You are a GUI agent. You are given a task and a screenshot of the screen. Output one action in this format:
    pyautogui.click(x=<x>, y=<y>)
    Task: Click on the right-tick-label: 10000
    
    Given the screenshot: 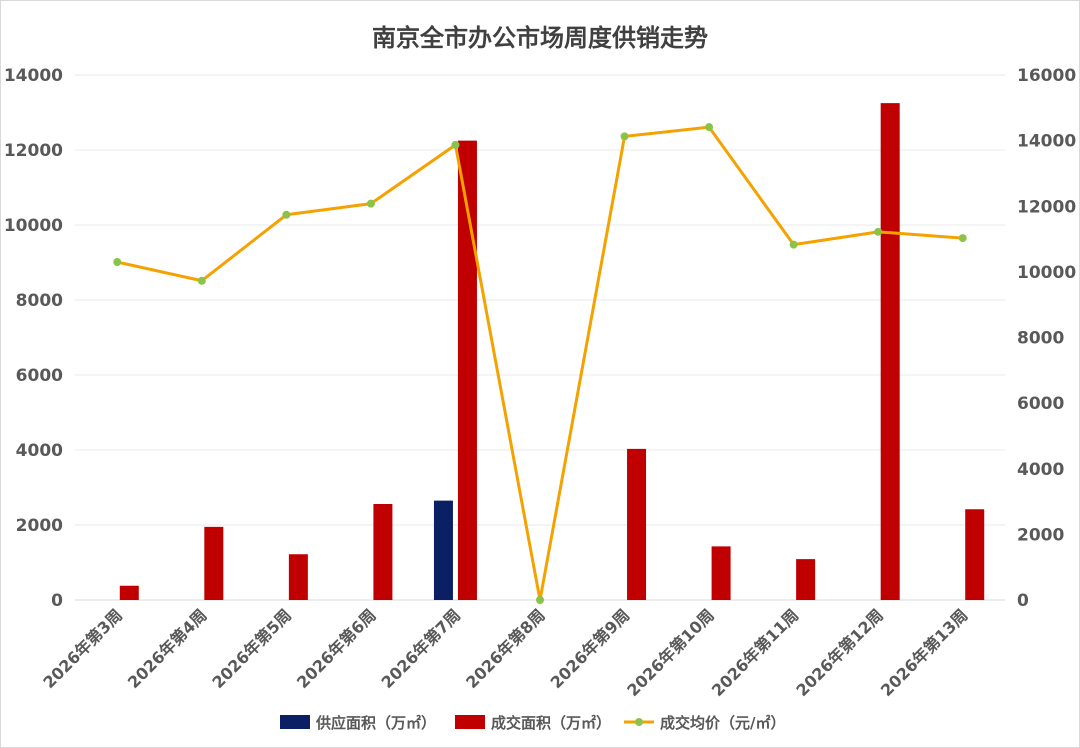 What is the action you would take?
    pyautogui.click(x=1046, y=273)
    